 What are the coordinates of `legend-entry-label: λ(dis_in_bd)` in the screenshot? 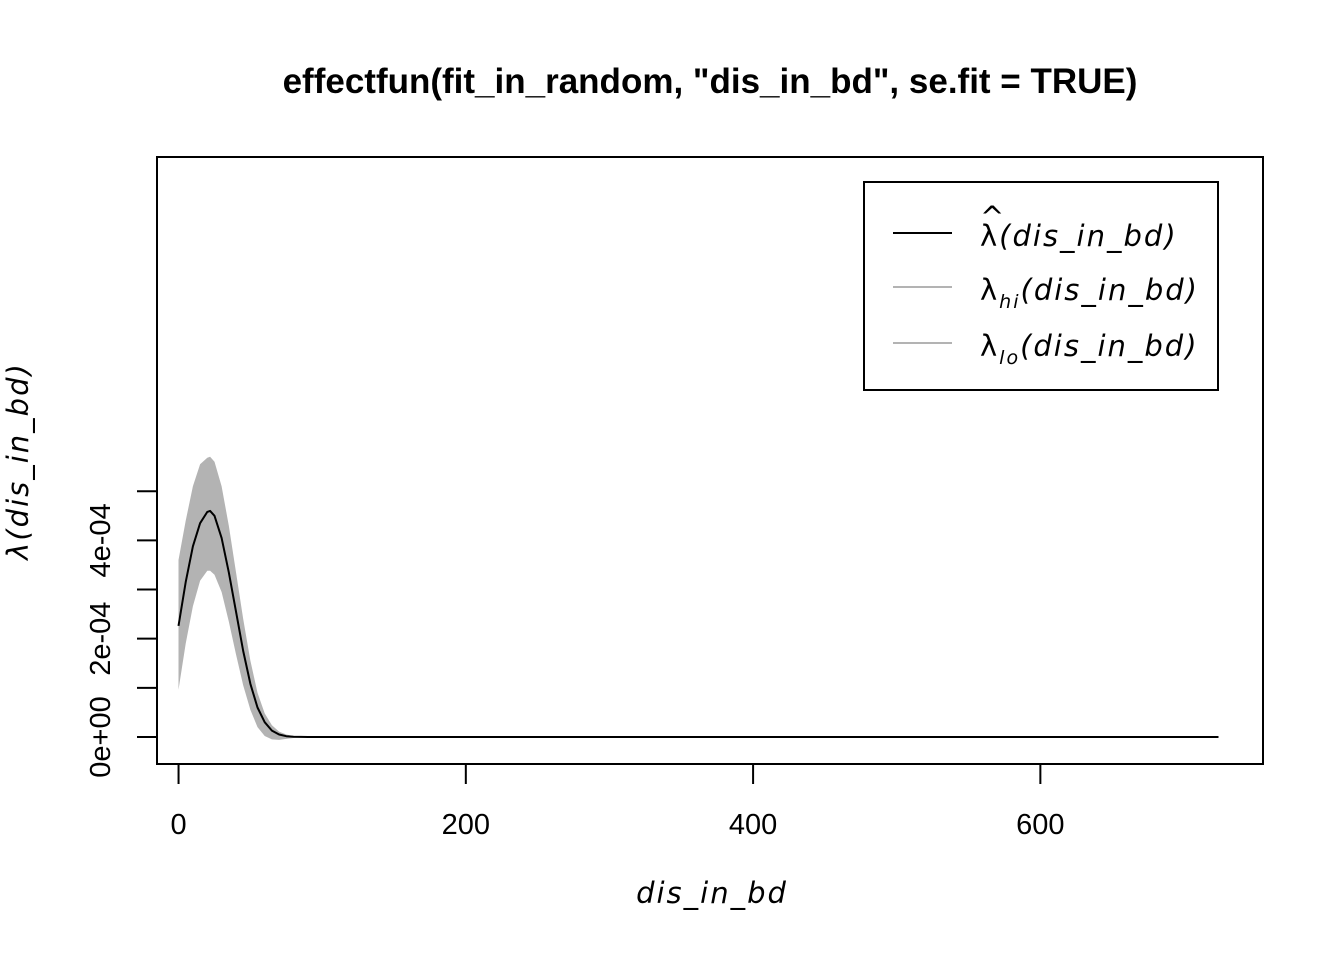 It's located at (1079, 236).